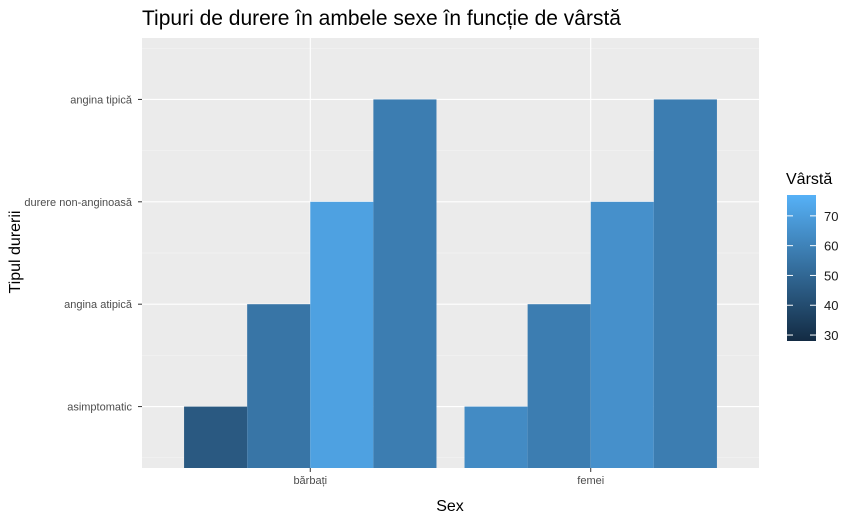 The image size is (857, 521). Describe the element at coordinates (831, 305) in the screenshot. I see `legend-tick-label: 40` at that location.